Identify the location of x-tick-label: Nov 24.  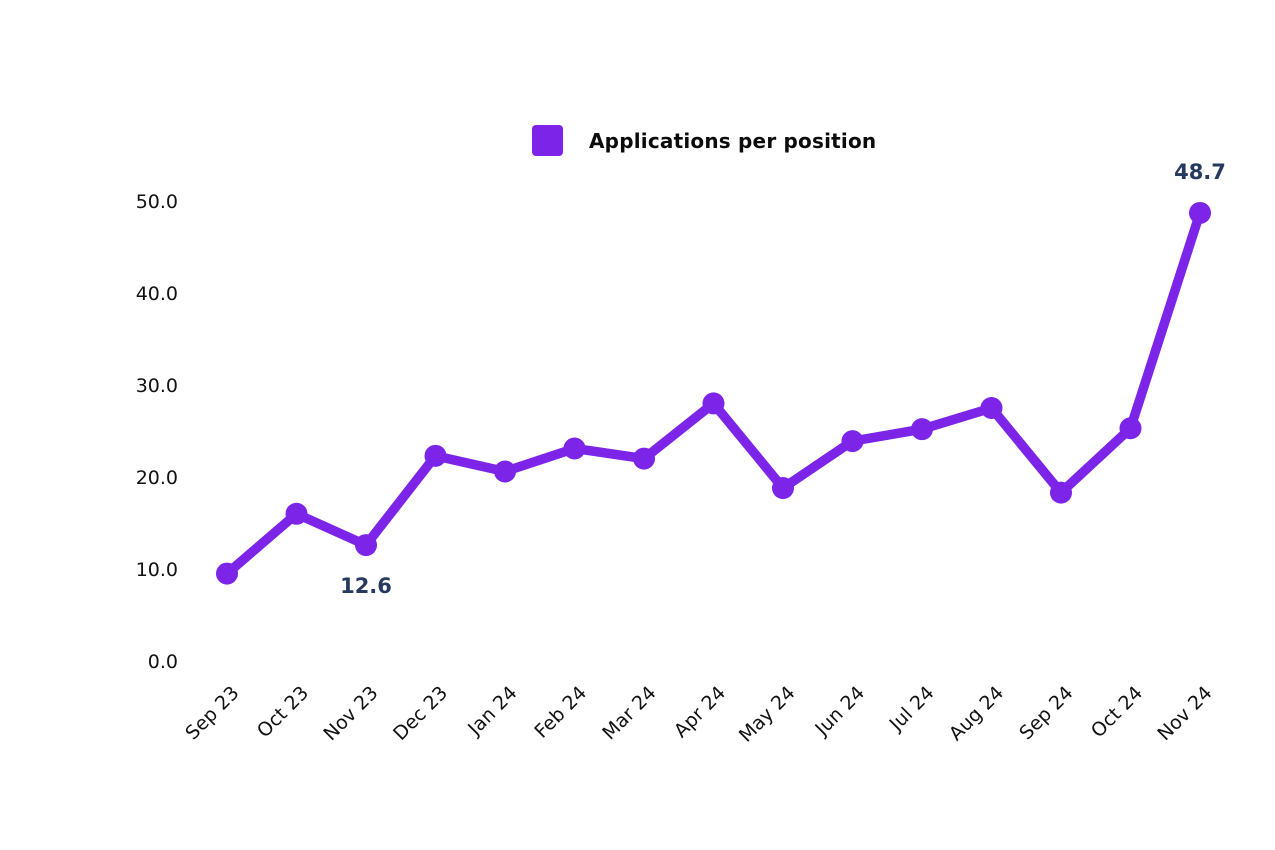
(1184, 713).